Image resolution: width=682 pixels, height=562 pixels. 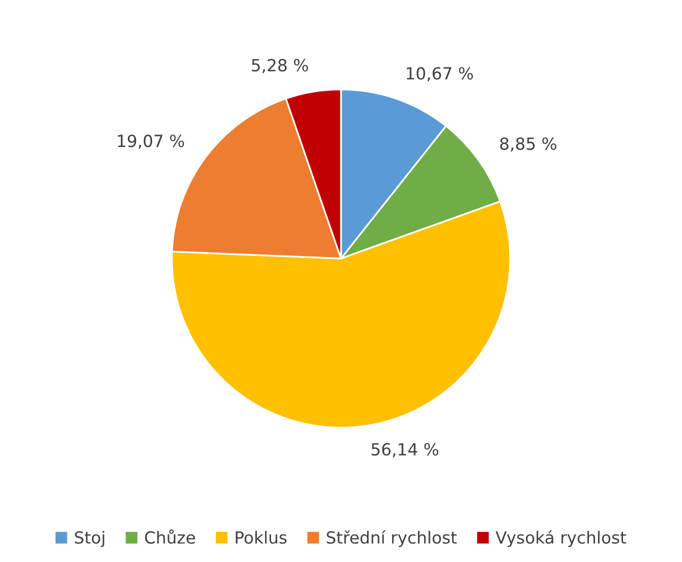 What do you see at coordinates (439, 74) in the screenshot?
I see `data-label: 10,67 %` at bounding box center [439, 74].